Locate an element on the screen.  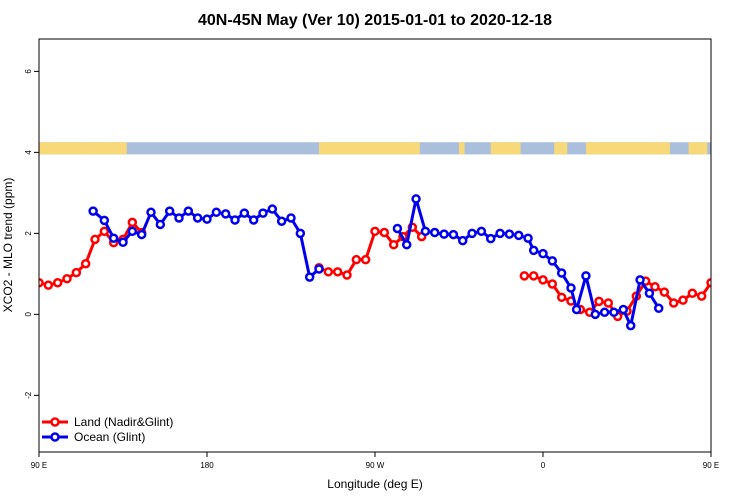
y-tick-label: 4 is located at coordinates (28, 152).